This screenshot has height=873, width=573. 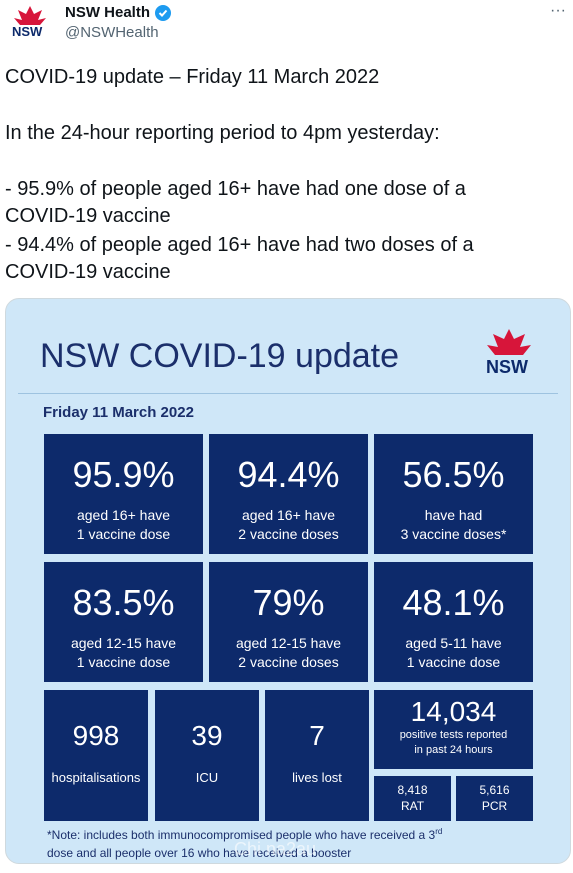 What do you see at coordinates (453, 643) in the screenshot?
I see `tile-label-line: aged 5-11 have` at bounding box center [453, 643].